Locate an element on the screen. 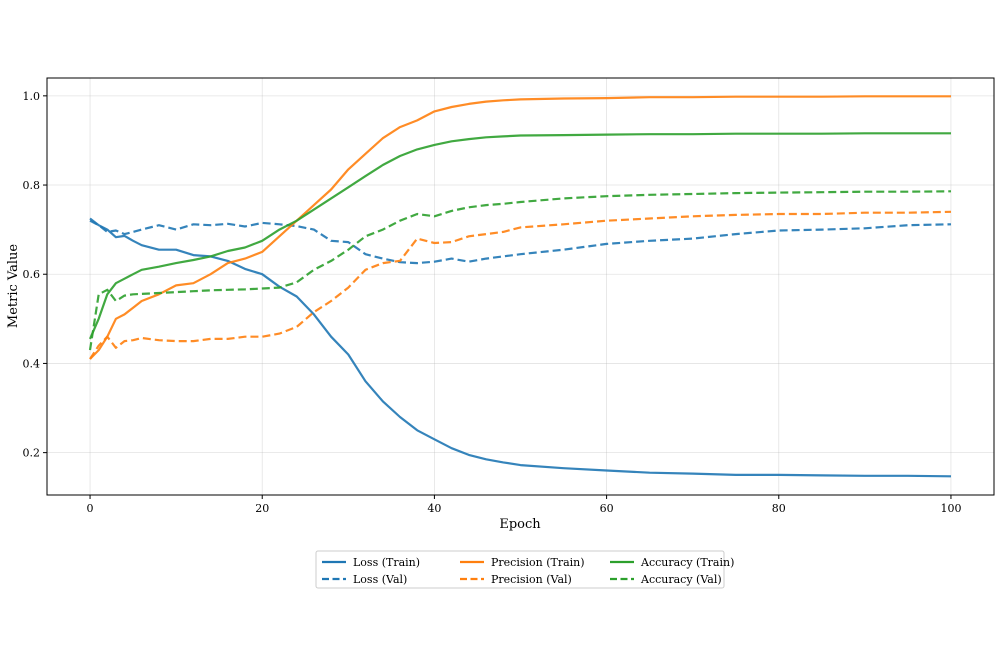 The image size is (1000, 666). legend-label: Loss (Val) is located at coordinates (380, 579).